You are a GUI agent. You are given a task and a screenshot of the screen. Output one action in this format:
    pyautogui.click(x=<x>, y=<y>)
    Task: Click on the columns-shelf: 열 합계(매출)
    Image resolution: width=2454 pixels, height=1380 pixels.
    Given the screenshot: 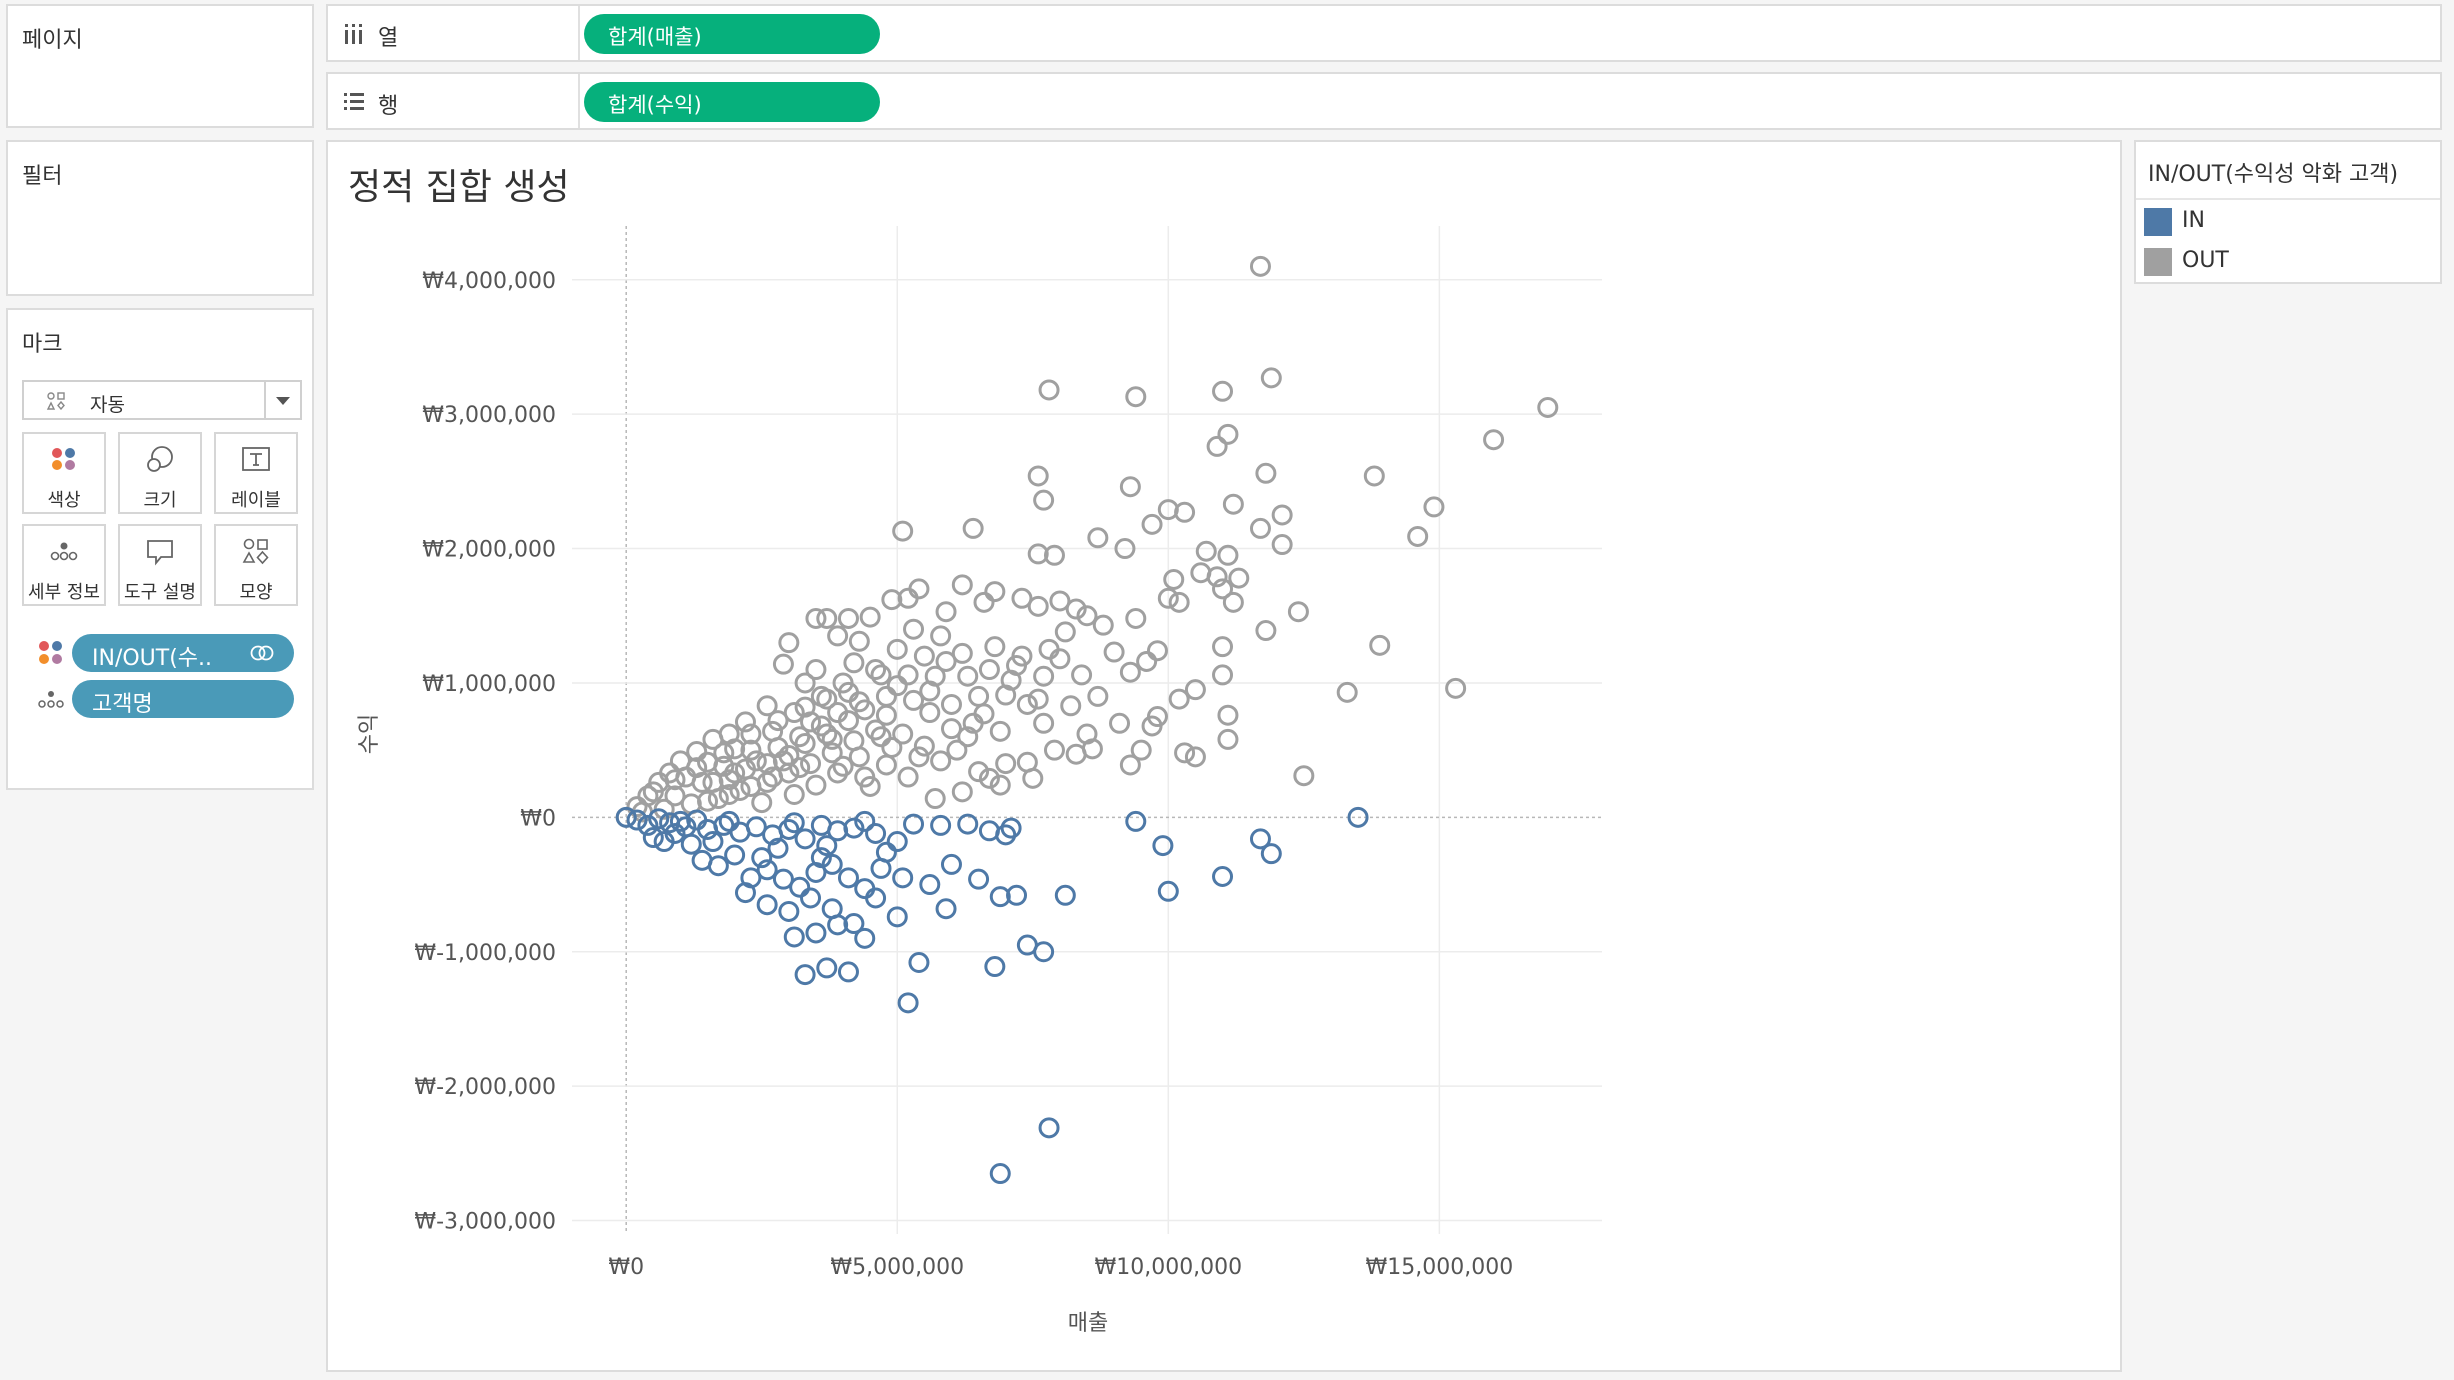 What is the action you would take?
    pyautogui.click(x=1384, y=33)
    